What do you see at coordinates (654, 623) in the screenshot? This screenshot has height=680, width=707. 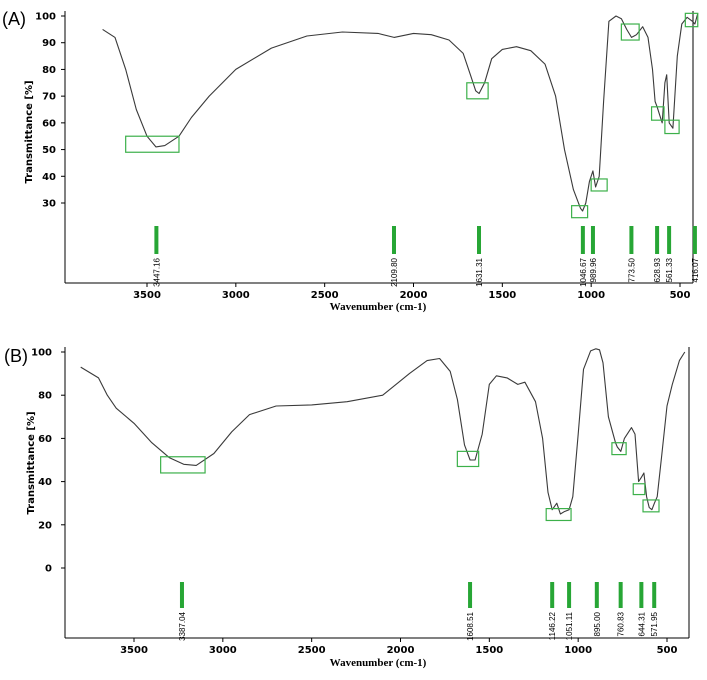 I see `peak-label: 571.95` at bounding box center [654, 623].